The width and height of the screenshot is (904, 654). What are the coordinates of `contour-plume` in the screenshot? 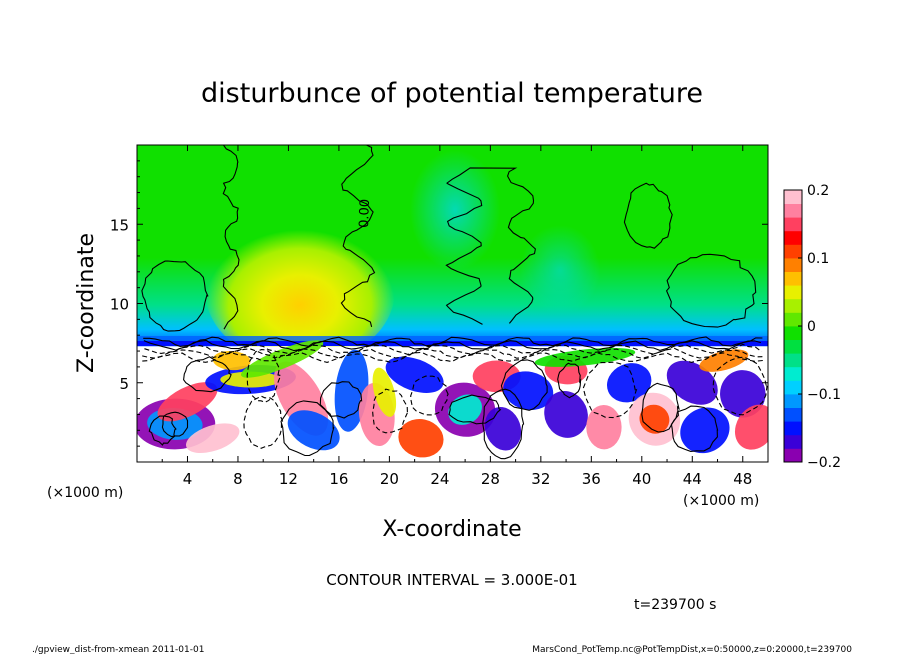 It's located at (299, 237).